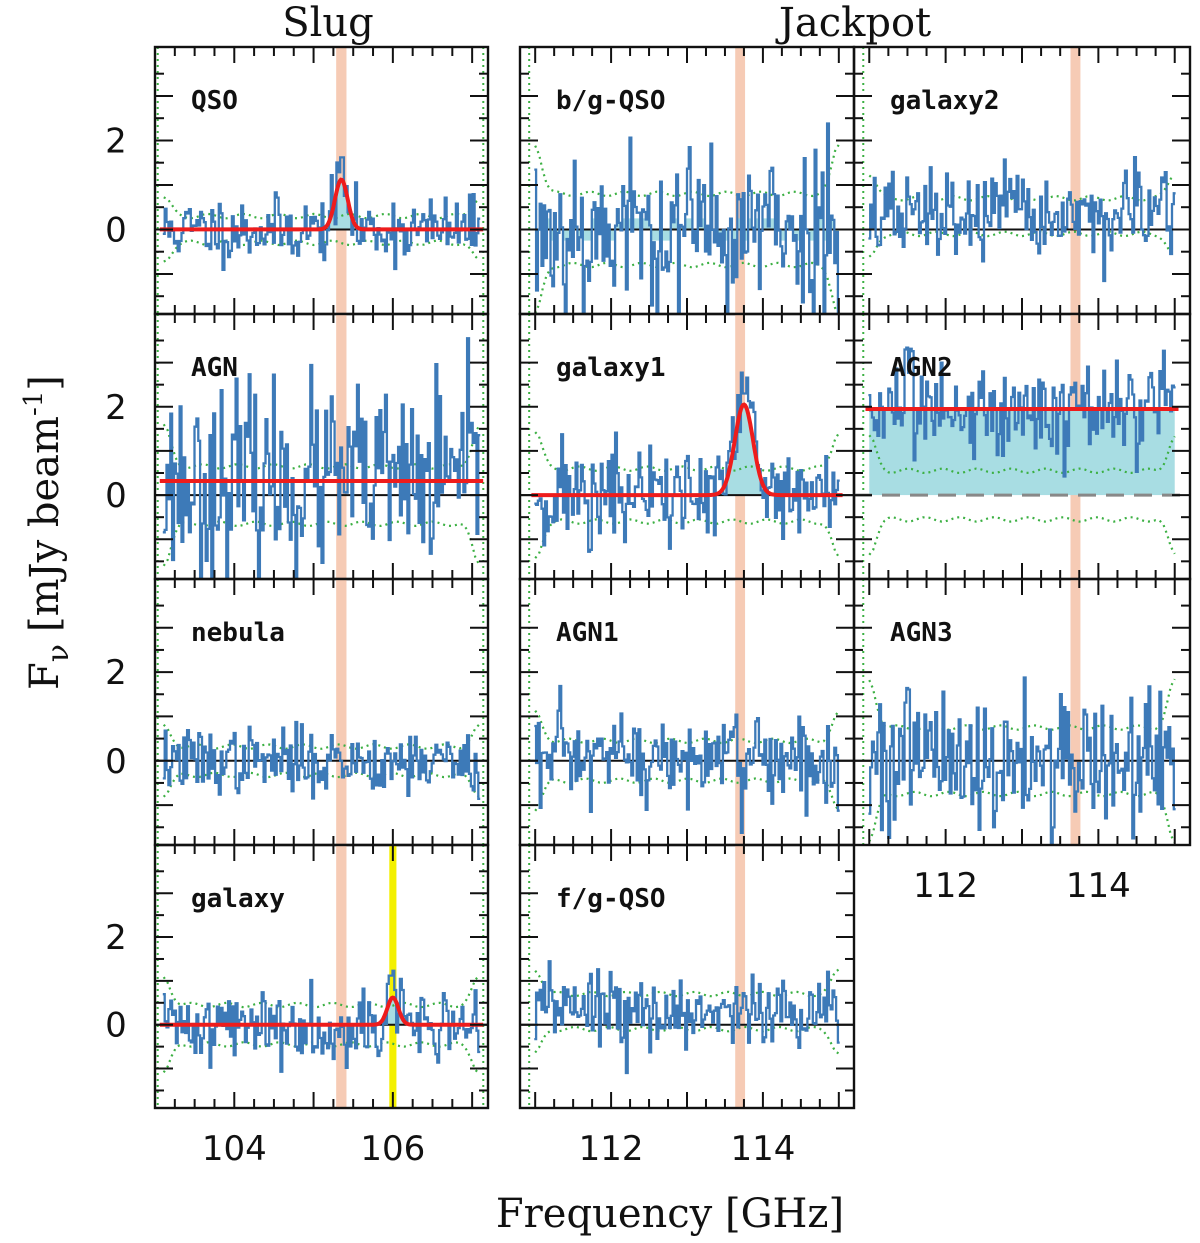 The height and width of the screenshot is (1243, 1200). I want to click on y-axis-label: Fν [mJy beam-1], so click(47, 532).